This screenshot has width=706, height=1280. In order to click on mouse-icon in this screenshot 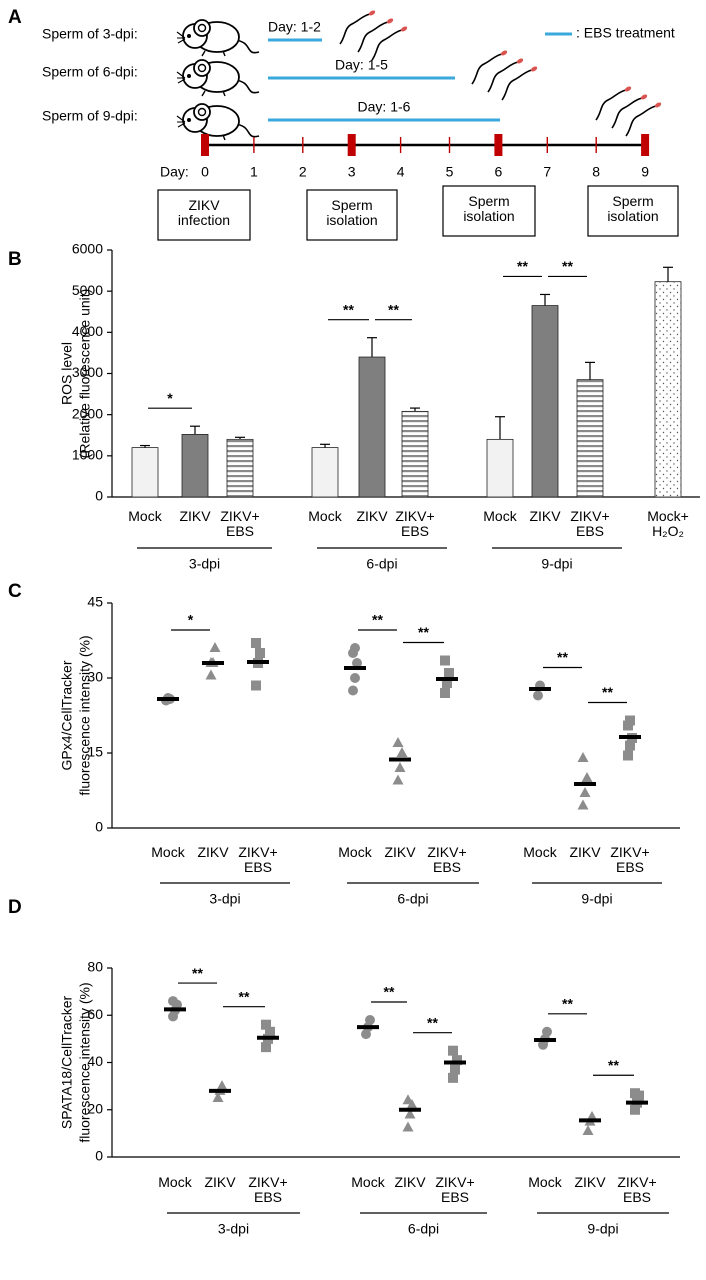, I will do `click(218, 38)`.